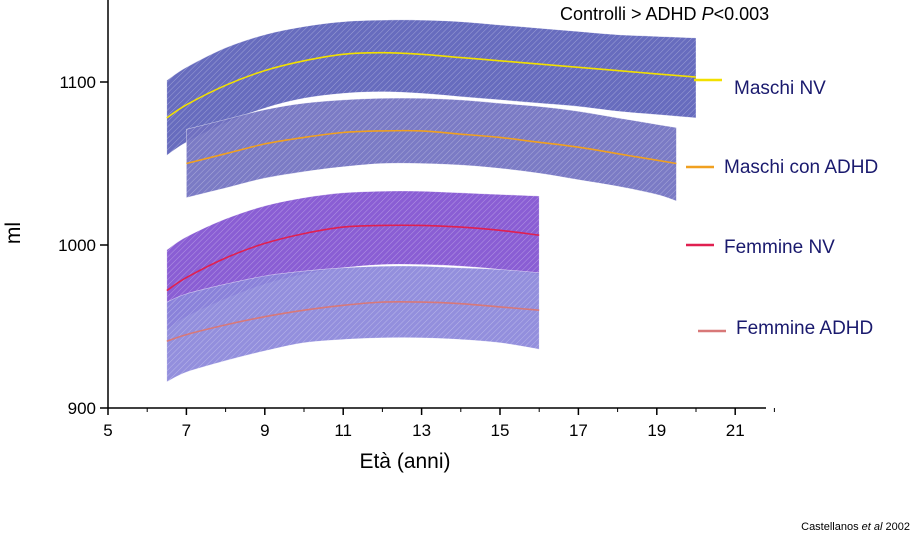 This screenshot has width=914, height=534. What do you see at coordinates (186, 430) in the screenshot?
I see `x-tick-label: 7` at bounding box center [186, 430].